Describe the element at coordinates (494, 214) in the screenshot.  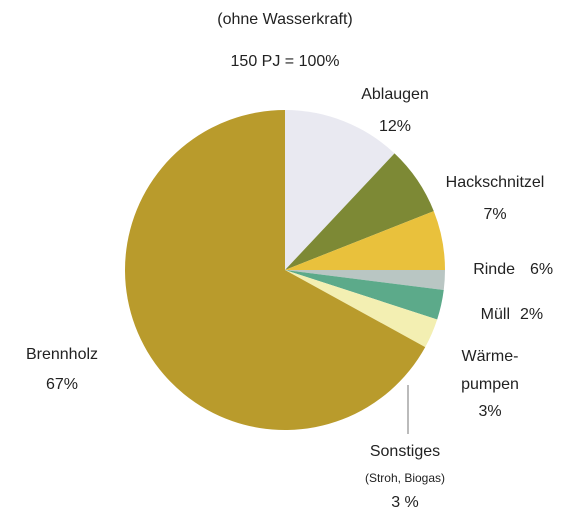
I see `value-label: 7%` at that location.